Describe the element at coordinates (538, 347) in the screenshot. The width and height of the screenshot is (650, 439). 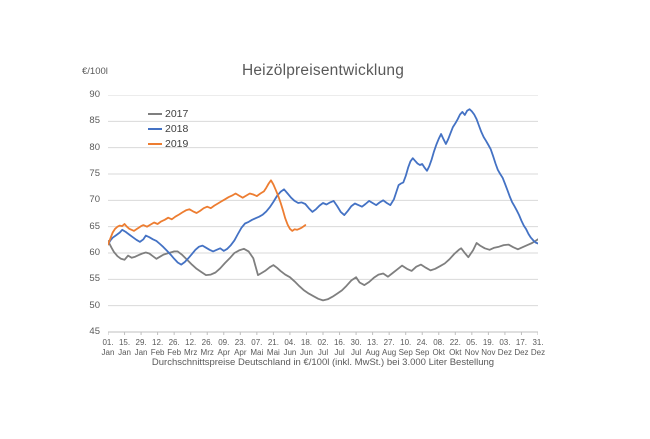
I see `x-tick-label: 31. Dez` at that location.